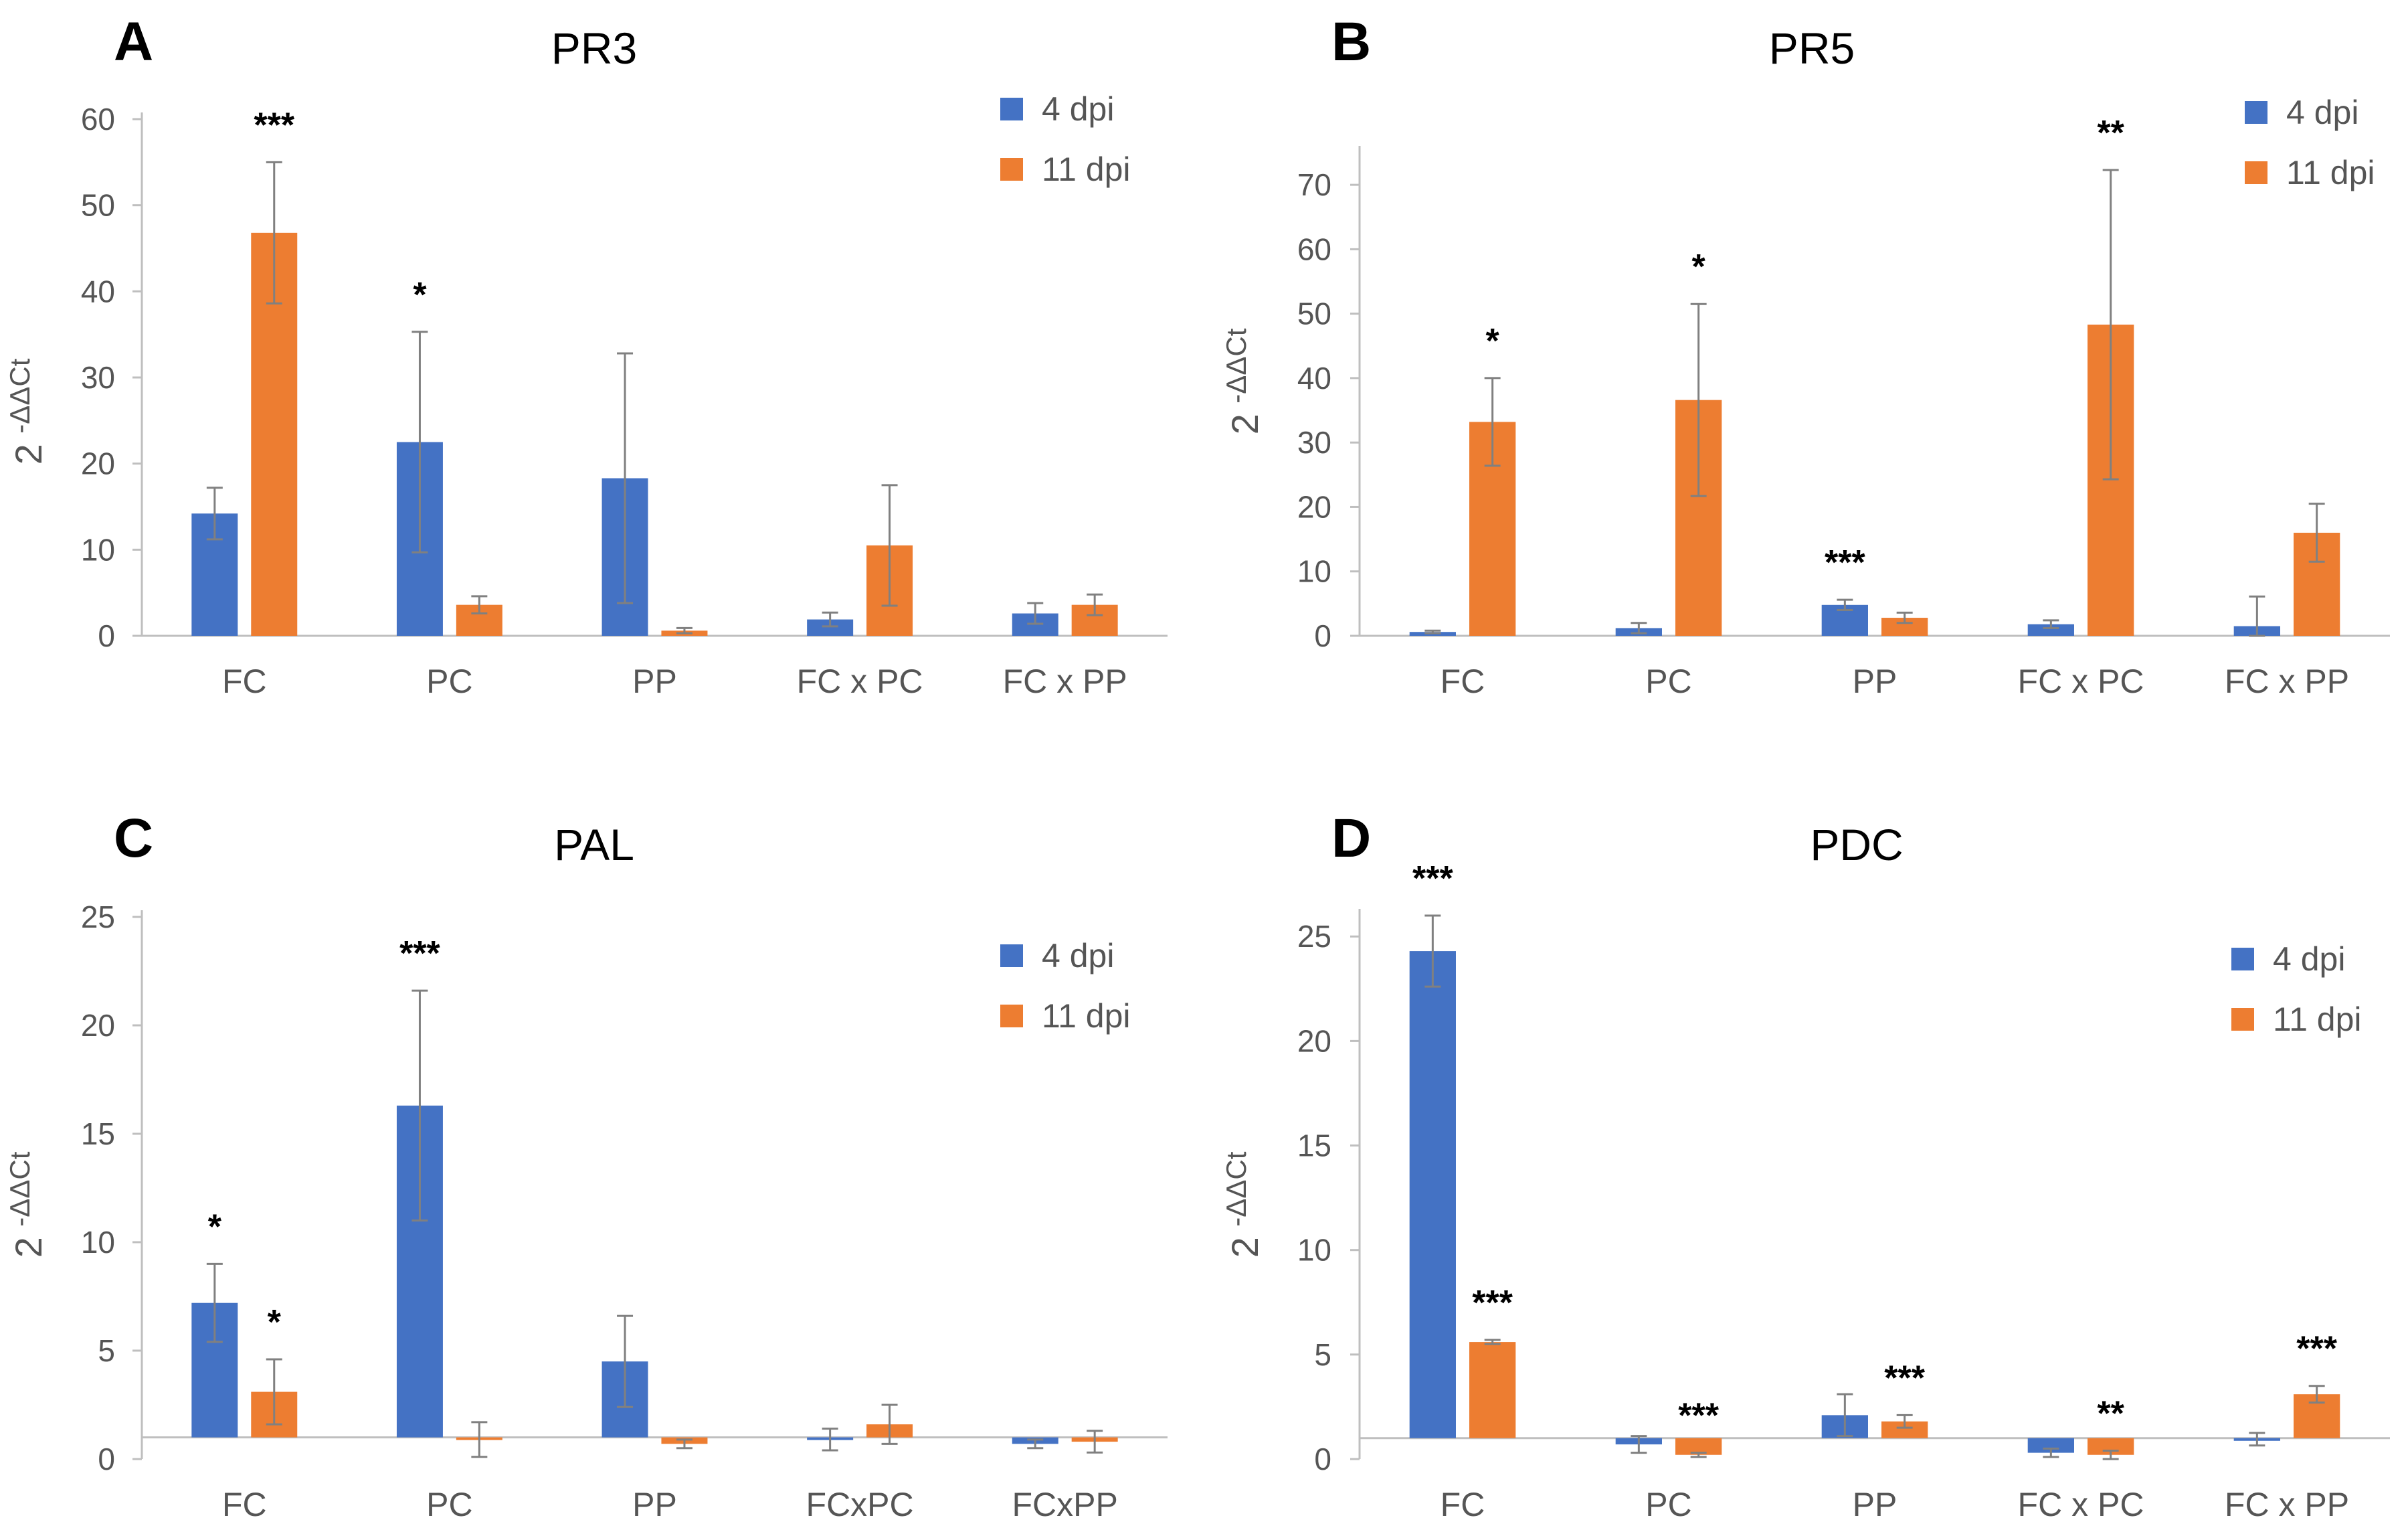  Describe the element at coordinates (860, 1504) in the screenshot. I see `x-tick-label: FCxPC` at that location.